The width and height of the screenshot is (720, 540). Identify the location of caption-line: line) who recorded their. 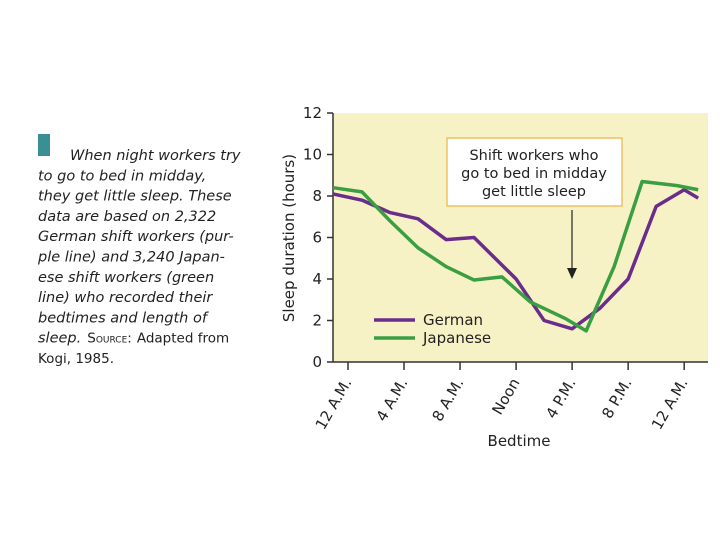
(125, 298).